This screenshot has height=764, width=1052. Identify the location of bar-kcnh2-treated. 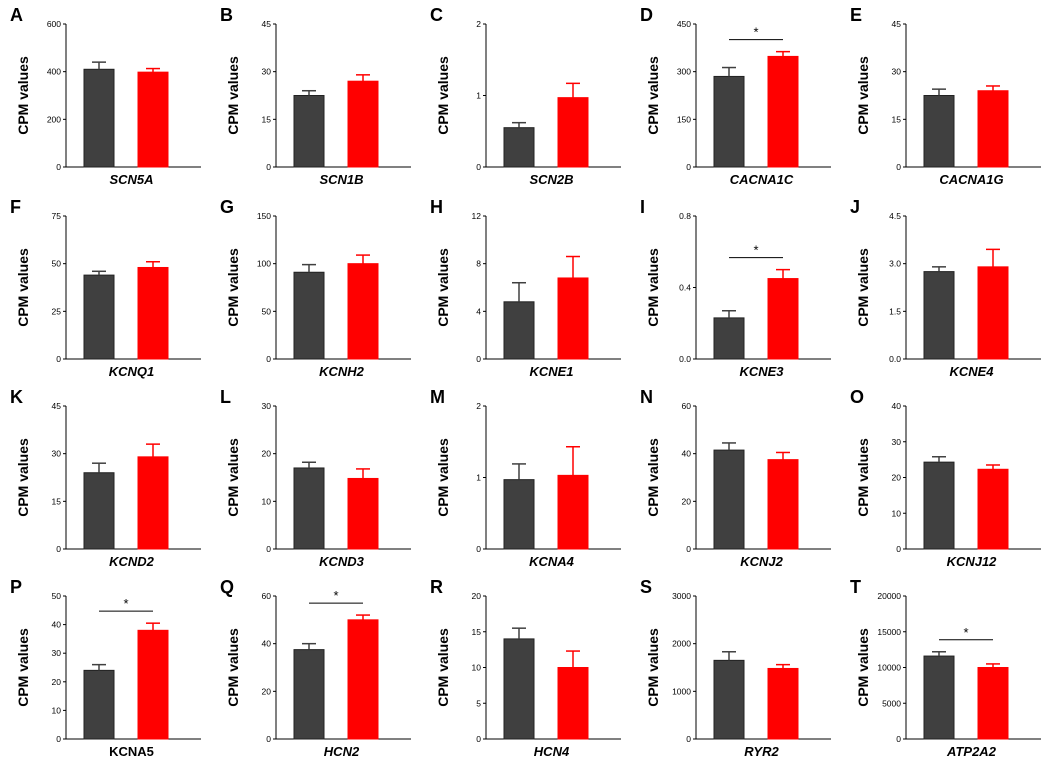
(363, 311).